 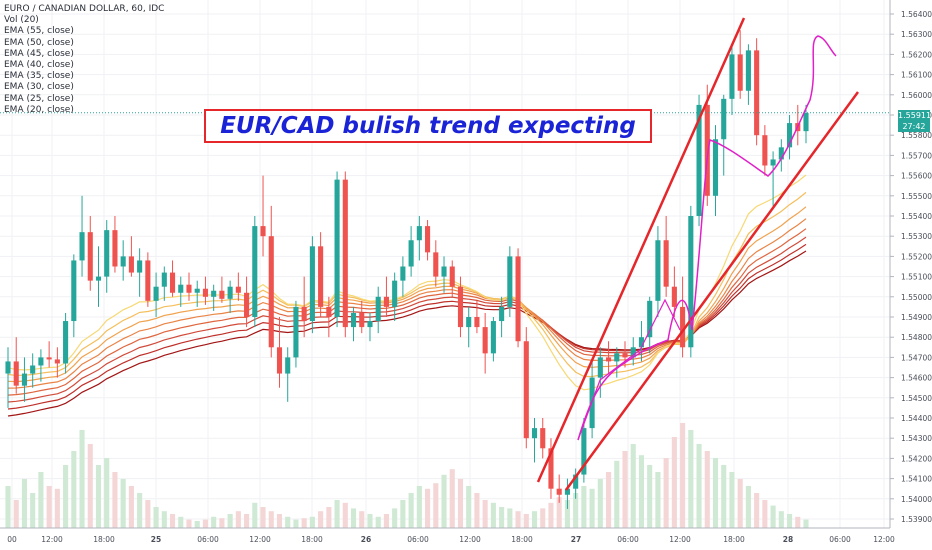 What do you see at coordinates (916, 479) in the screenshot?
I see `price-tick-label: 1.54100` at bounding box center [916, 479].